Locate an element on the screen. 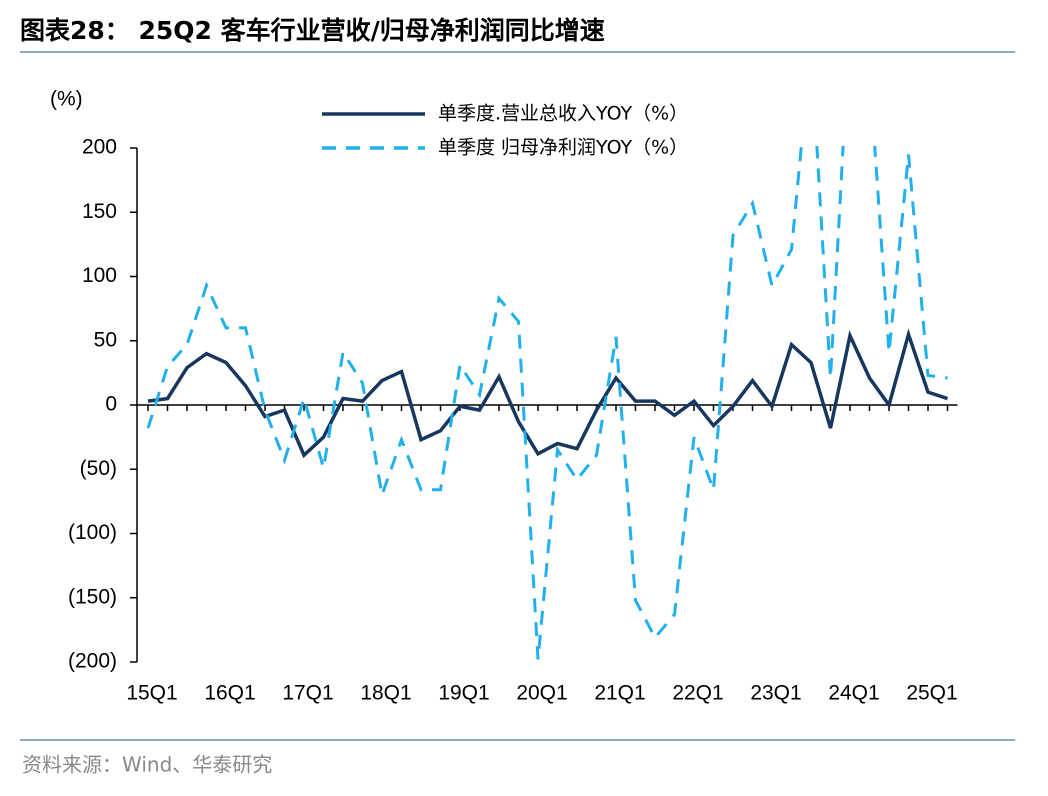 Image resolution: width=1048 pixels, height=796 pixels. y-axis-label: (%) is located at coordinates (66, 99).